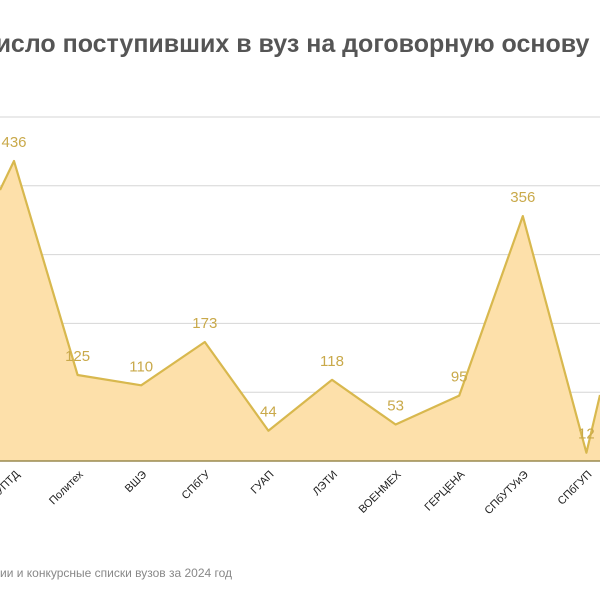  I want to click on data-label: 436, so click(13, 142).